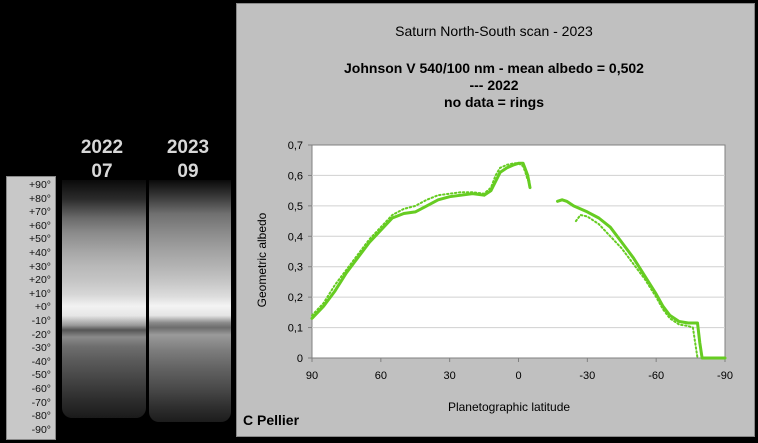  Describe the element at coordinates (271, 420) in the screenshot. I see `credit-label: C Pellier` at that location.